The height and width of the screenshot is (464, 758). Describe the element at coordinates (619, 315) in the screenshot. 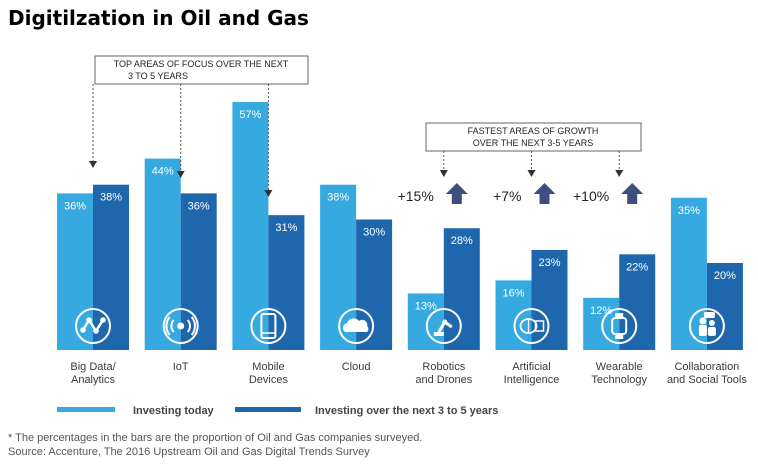

I see `watch-strap-top` at that location.